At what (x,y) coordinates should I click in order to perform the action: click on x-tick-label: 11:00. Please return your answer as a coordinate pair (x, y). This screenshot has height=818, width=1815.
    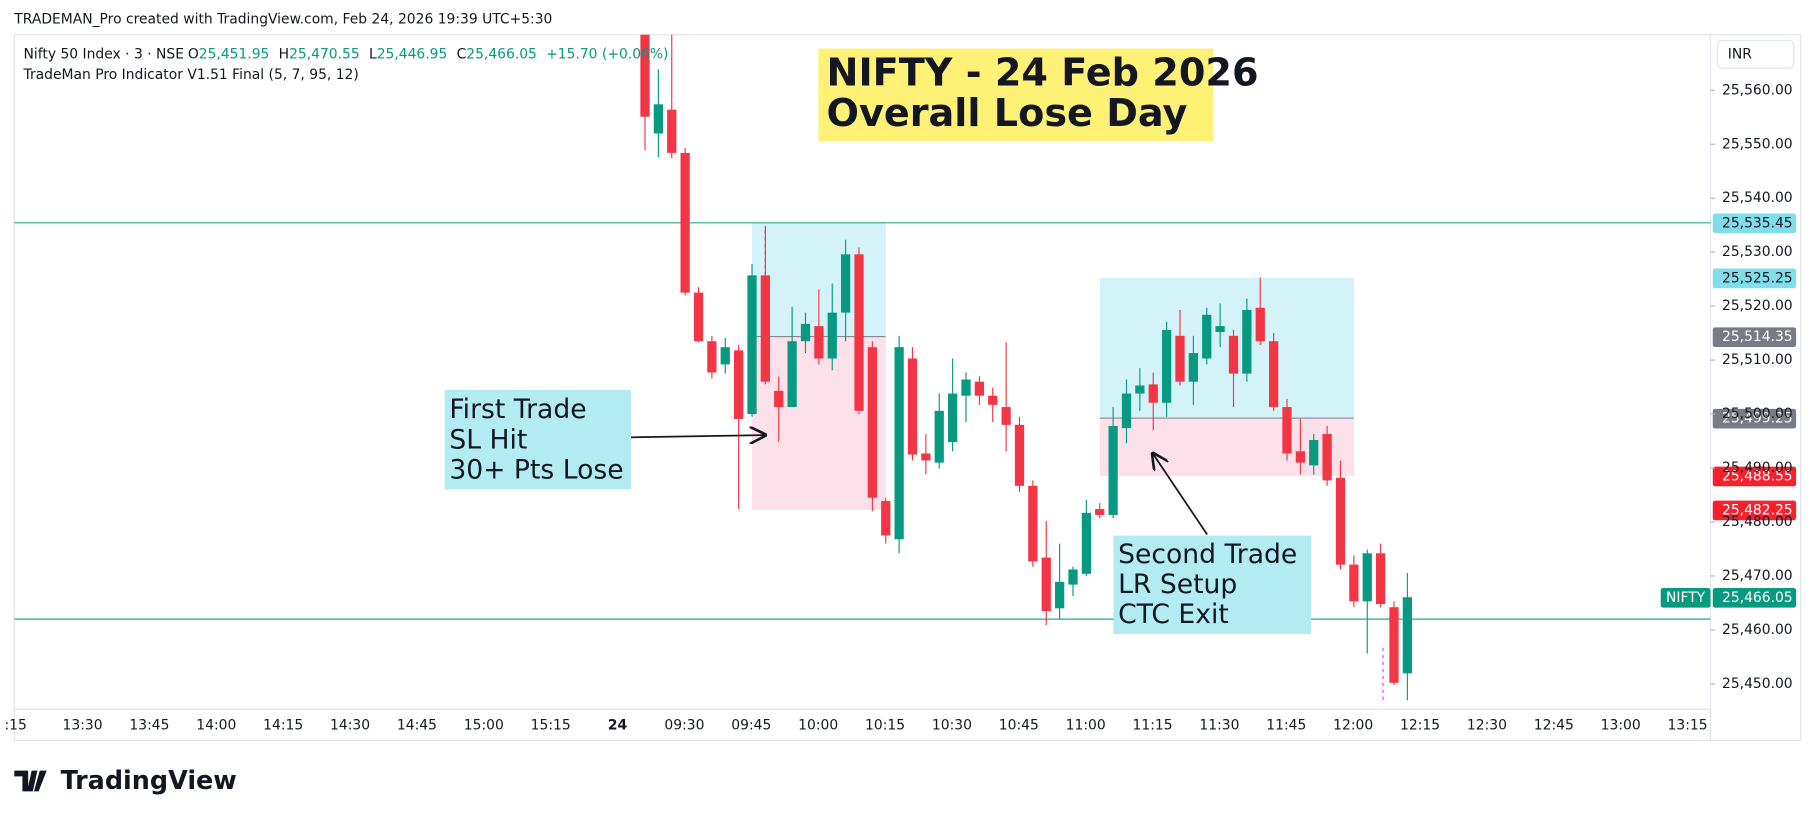
    Looking at the image, I should click on (1086, 725).